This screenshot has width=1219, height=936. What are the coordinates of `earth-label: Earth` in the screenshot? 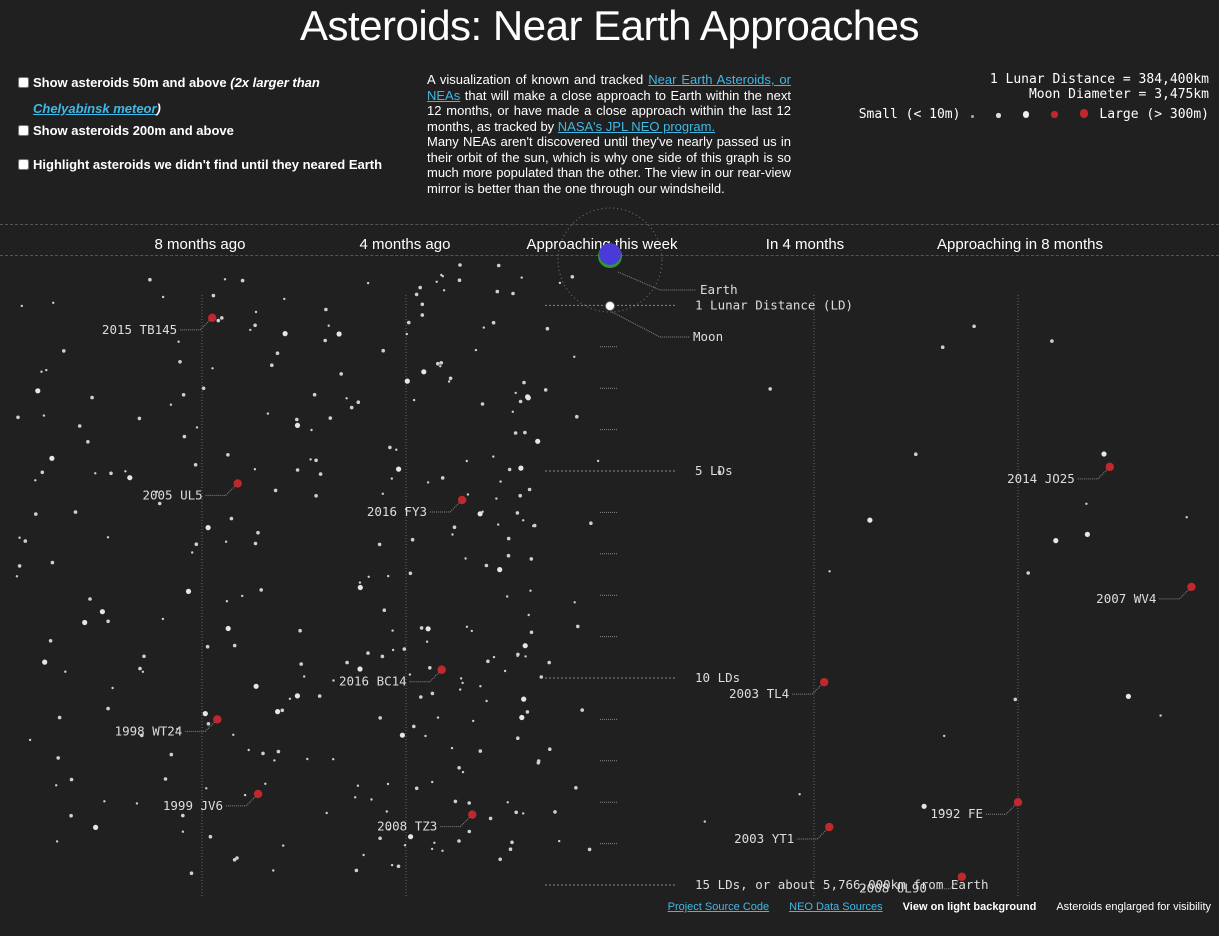 It's located at (719, 289).